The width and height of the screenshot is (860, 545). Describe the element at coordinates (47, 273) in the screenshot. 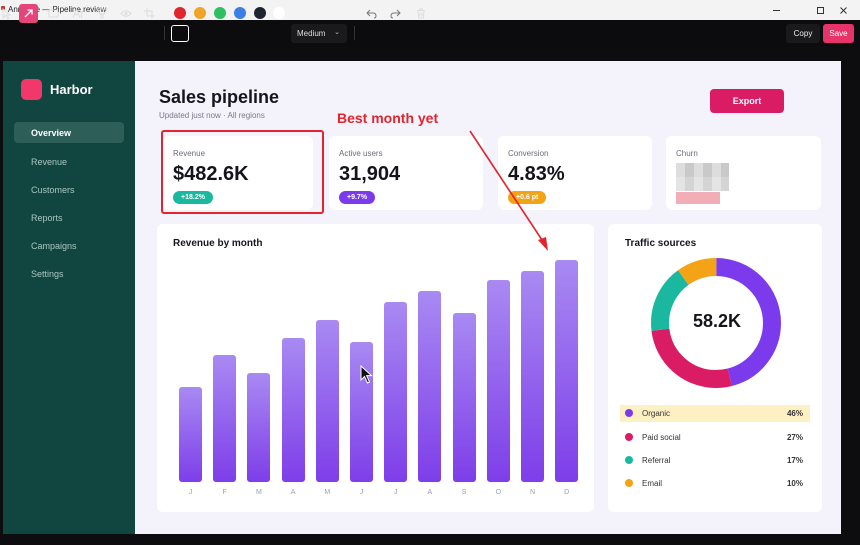

I see `sidebar-item-settings: Settings` at that location.